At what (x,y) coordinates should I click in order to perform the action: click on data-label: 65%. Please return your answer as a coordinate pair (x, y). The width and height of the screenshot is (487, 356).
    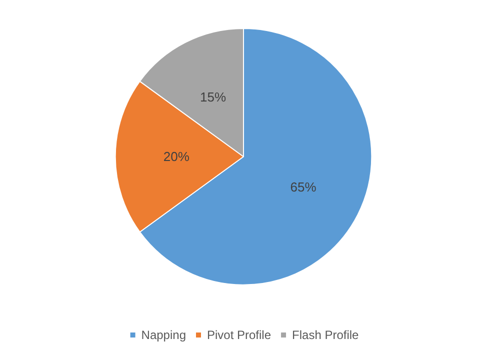
    Looking at the image, I should click on (303, 187).